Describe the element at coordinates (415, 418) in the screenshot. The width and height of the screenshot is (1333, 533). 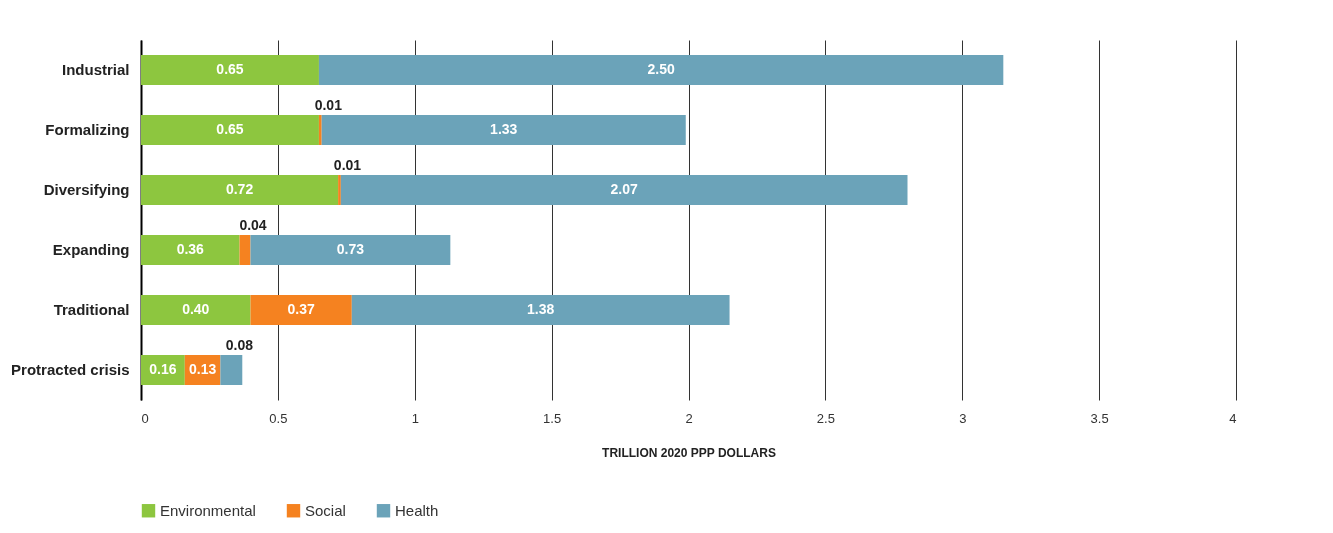
I see `x-tick-label: 1` at that location.